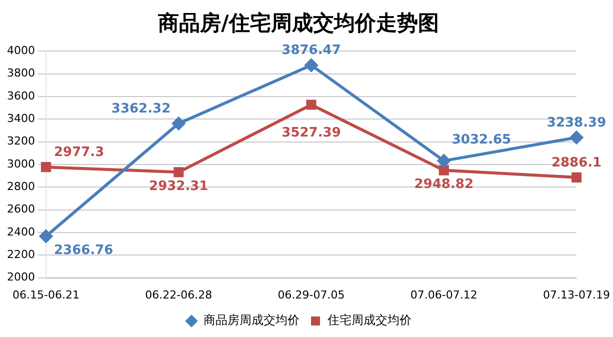 Image resolution: width=613 pixels, height=337 pixels. I want to click on y-tick-label: 3000, so click(20, 163).